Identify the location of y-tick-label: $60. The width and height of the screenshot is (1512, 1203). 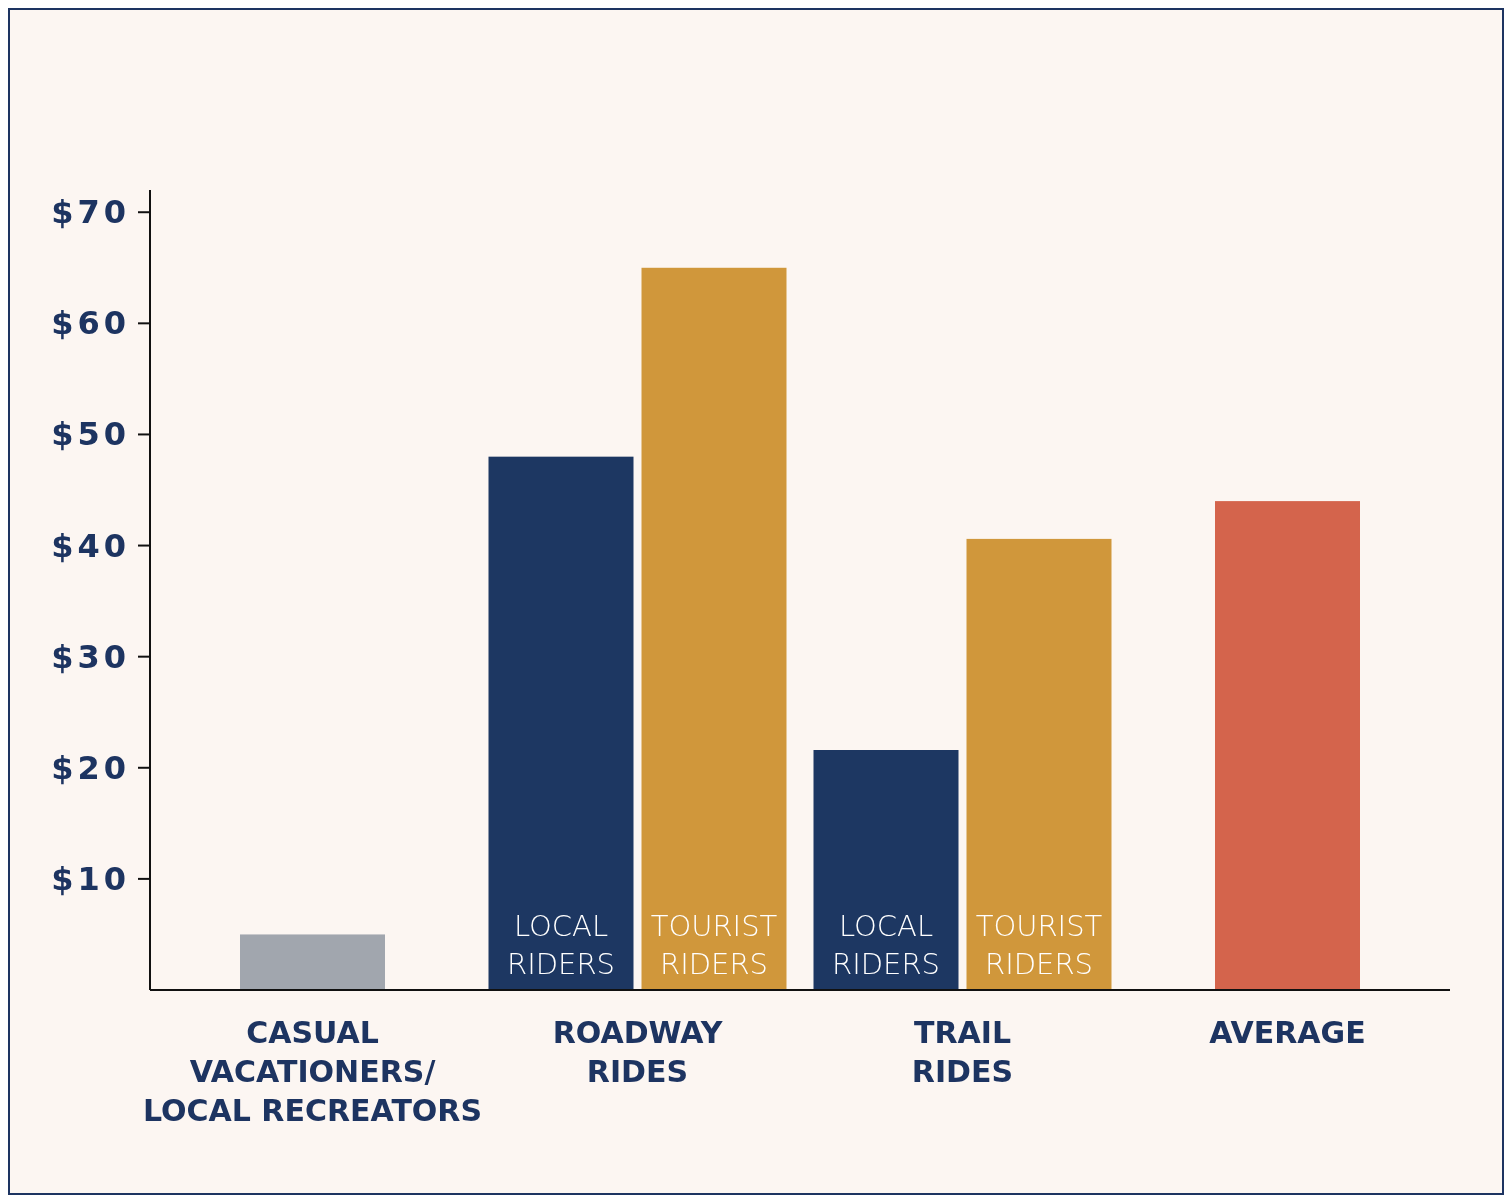
(90, 323).